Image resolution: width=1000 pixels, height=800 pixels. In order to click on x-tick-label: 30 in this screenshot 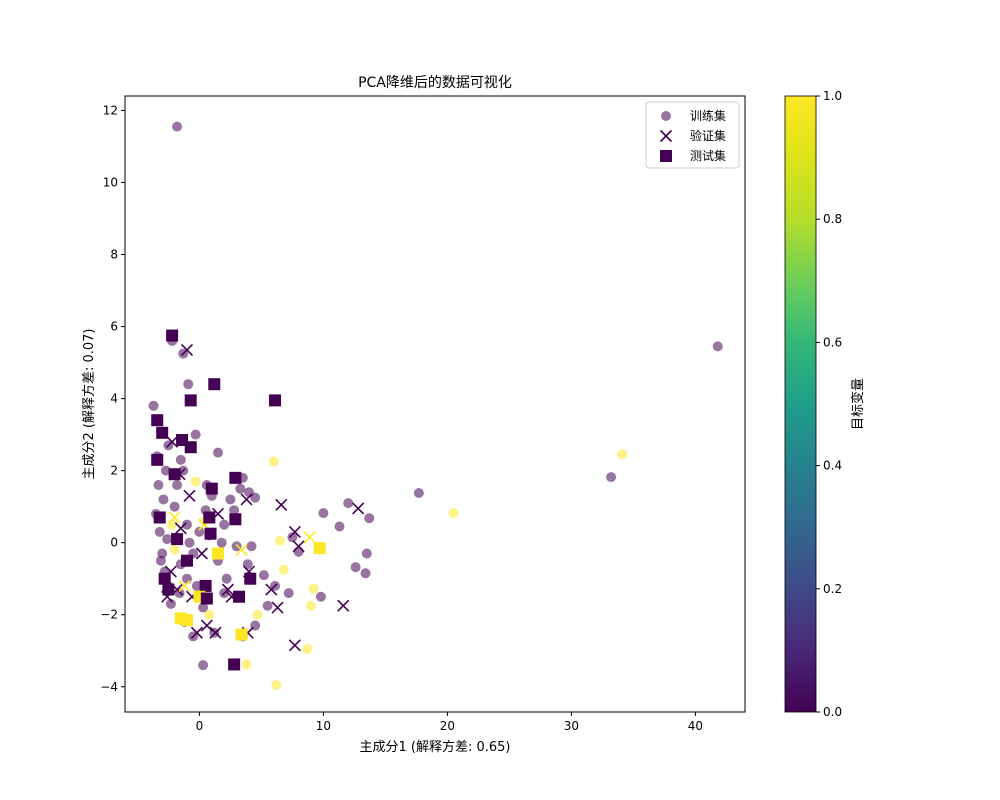, I will do `click(571, 726)`.